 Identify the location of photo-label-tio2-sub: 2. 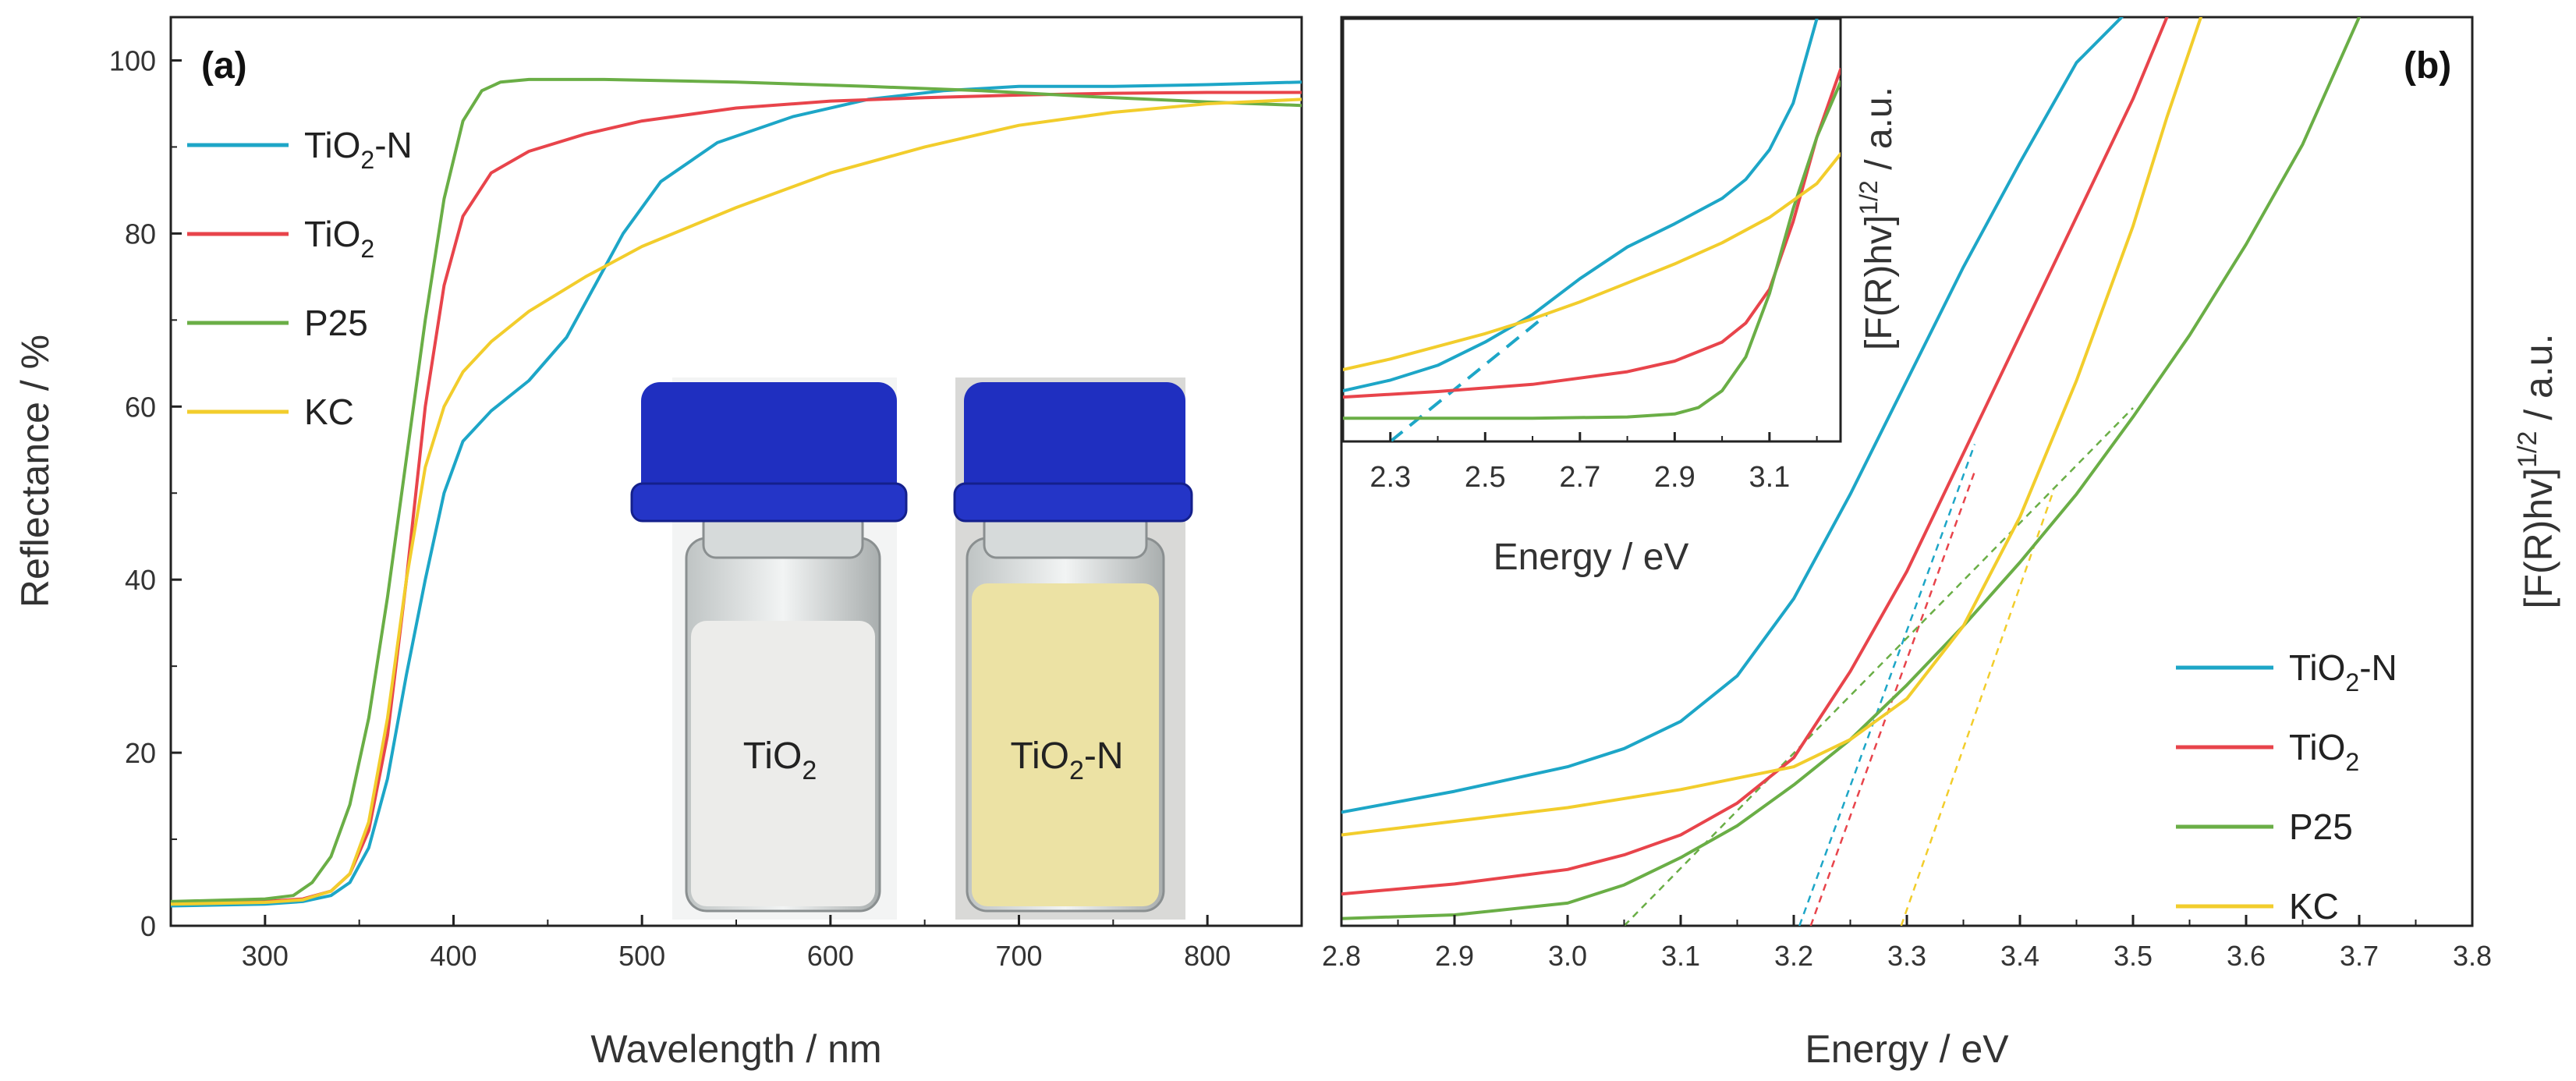
(809, 770).